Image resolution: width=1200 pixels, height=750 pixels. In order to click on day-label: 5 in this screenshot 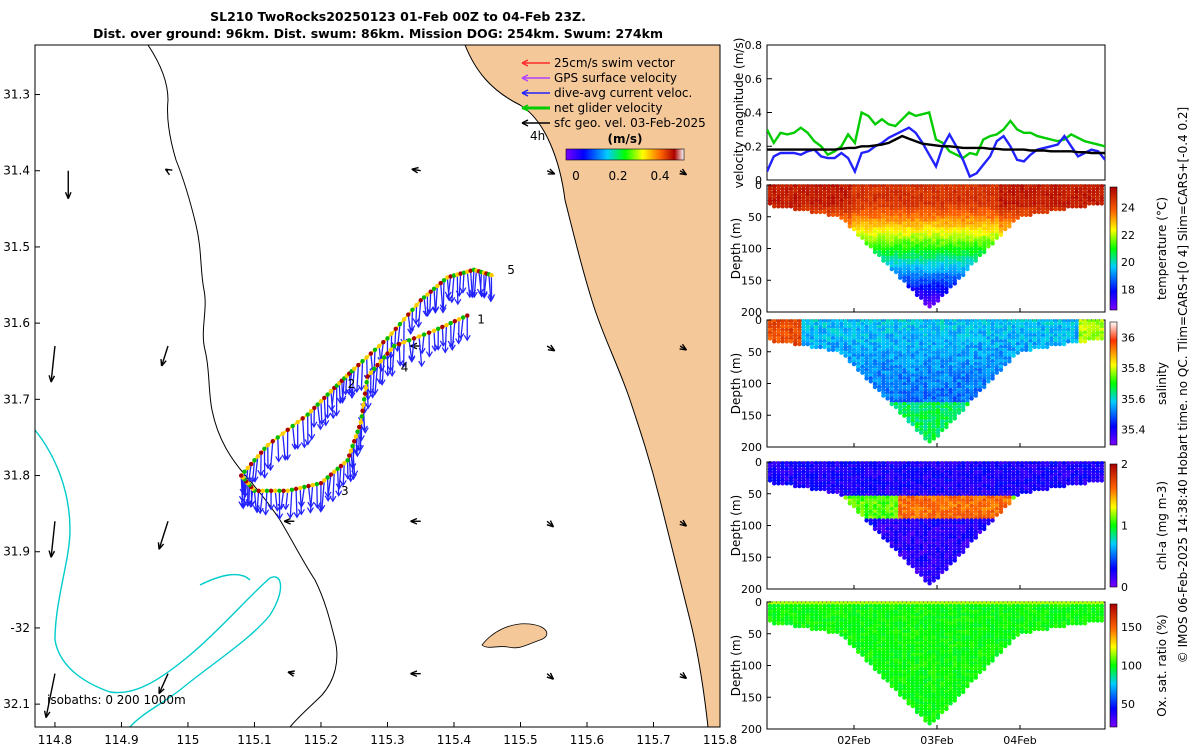, I will do `click(511, 270)`.